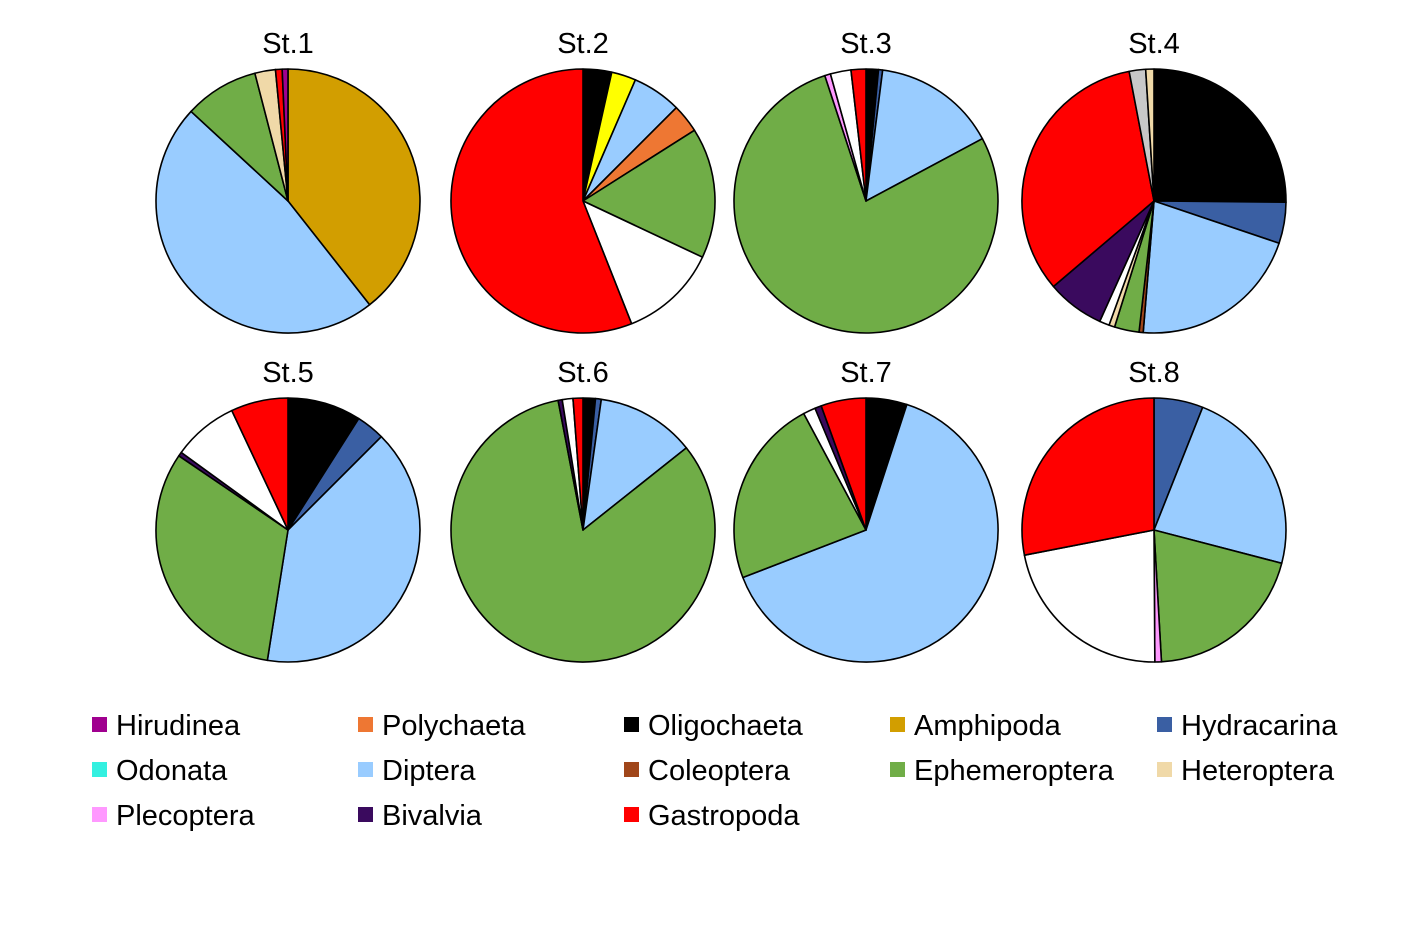 This screenshot has width=1428, height=945. What do you see at coordinates (719, 771) in the screenshot?
I see `legend-label: Coleoptera` at bounding box center [719, 771].